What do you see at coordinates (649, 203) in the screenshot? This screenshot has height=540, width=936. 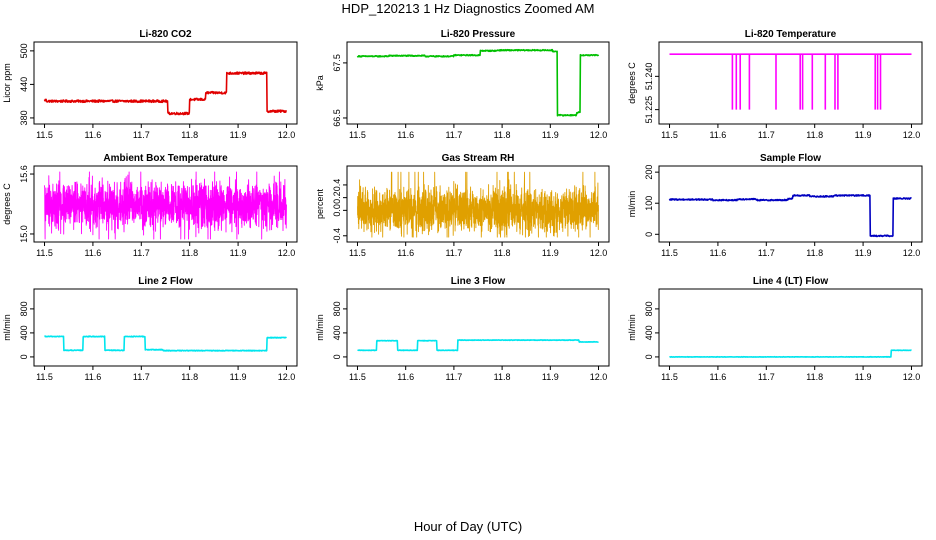 I see `y-tick-label: 100` at bounding box center [649, 203].